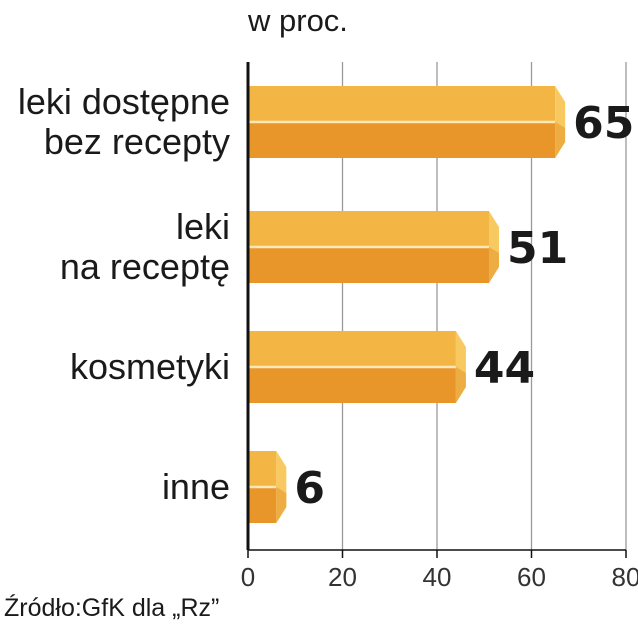  I want to click on category-label: leki dostępne, so click(124, 101).